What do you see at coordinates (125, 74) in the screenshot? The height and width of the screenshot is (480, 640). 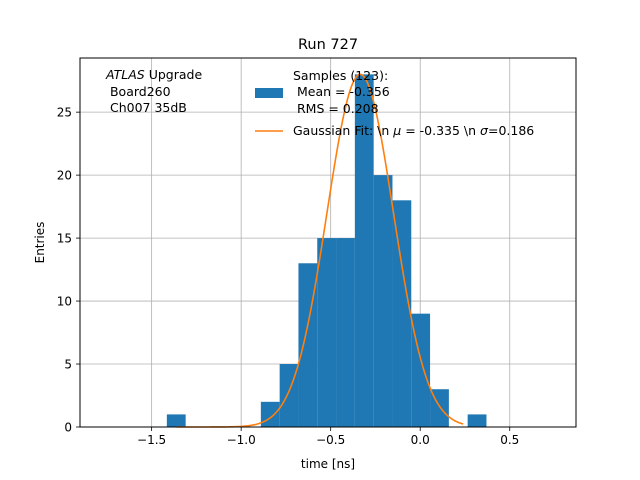 I see `annotation-atlas: ATLAS` at bounding box center [125, 74].